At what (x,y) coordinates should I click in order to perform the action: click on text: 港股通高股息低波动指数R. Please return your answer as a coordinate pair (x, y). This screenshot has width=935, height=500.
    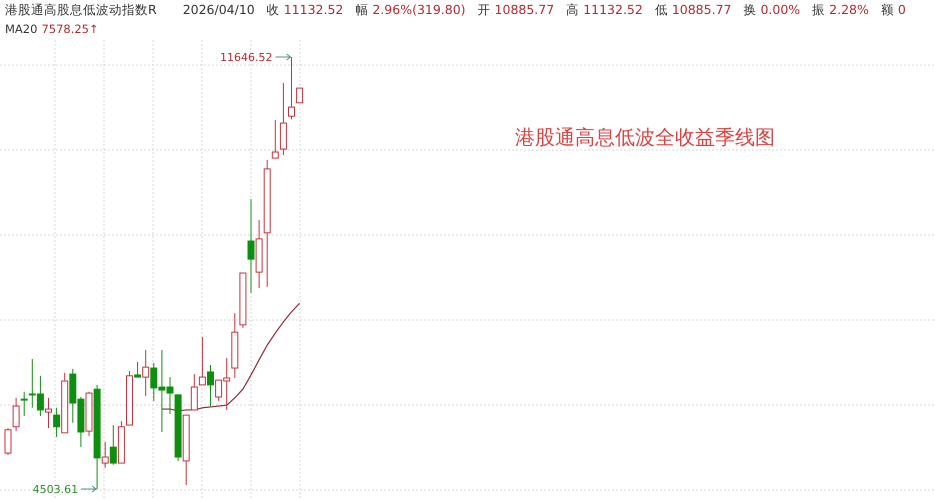
    Looking at the image, I should click on (81, 9).